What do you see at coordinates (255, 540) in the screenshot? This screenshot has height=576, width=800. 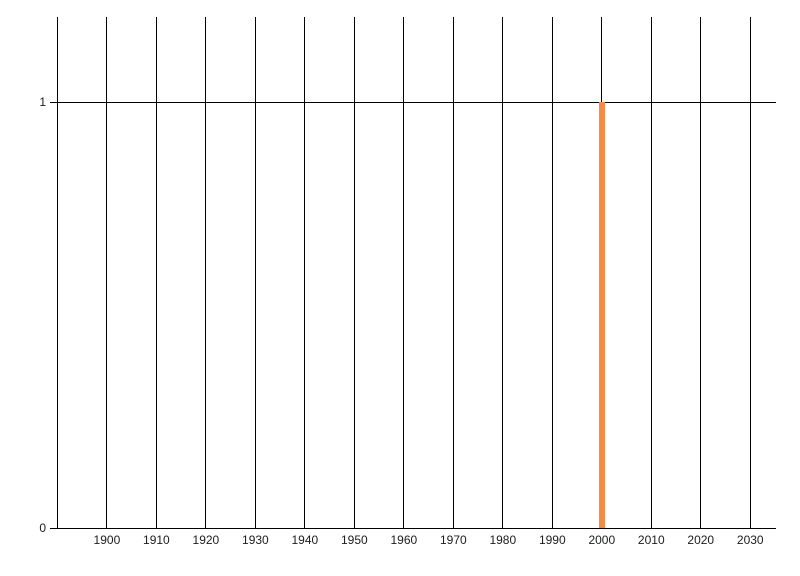 I see `x-tick-label: 1930` at bounding box center [255, 540].